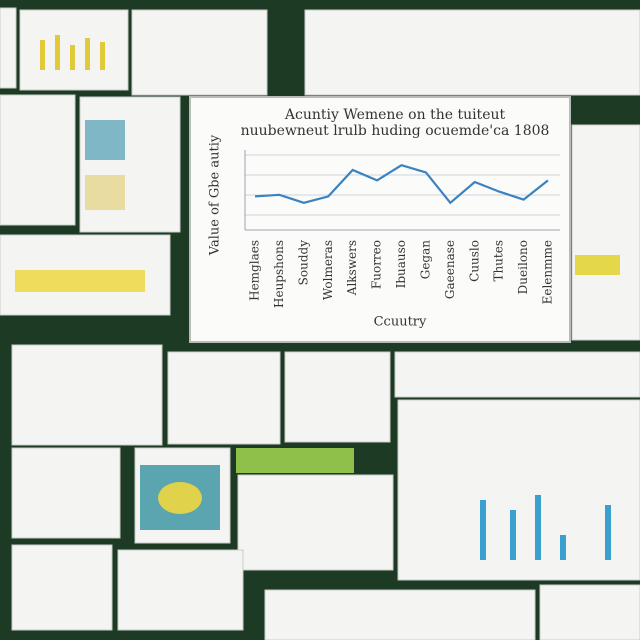 The image size is (640, 640). What do you see at coordinates (303, 263) in the screenshot?
I see `x-tick-label: Souddy` at bounding box center [303, 263].